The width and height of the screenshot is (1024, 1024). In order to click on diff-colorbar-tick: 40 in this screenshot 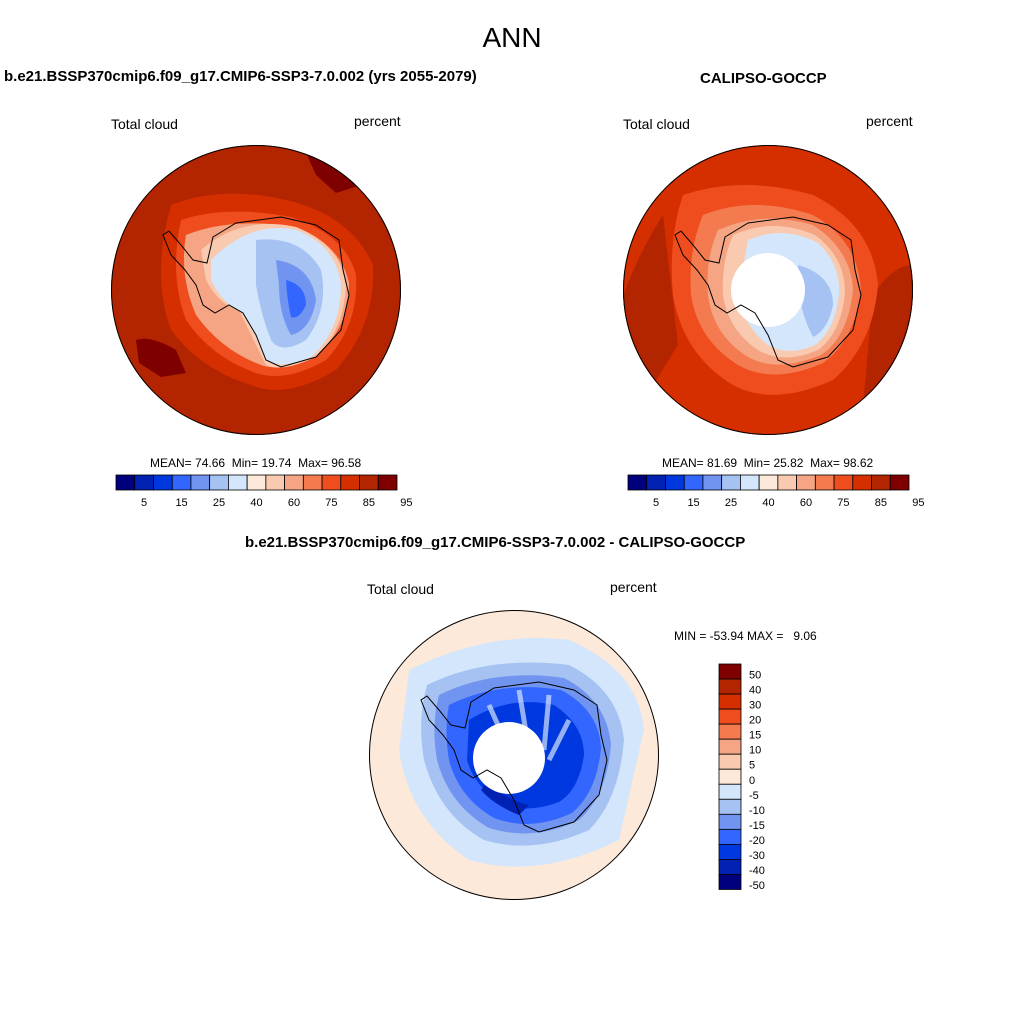, I will do `click(755, 691)`.